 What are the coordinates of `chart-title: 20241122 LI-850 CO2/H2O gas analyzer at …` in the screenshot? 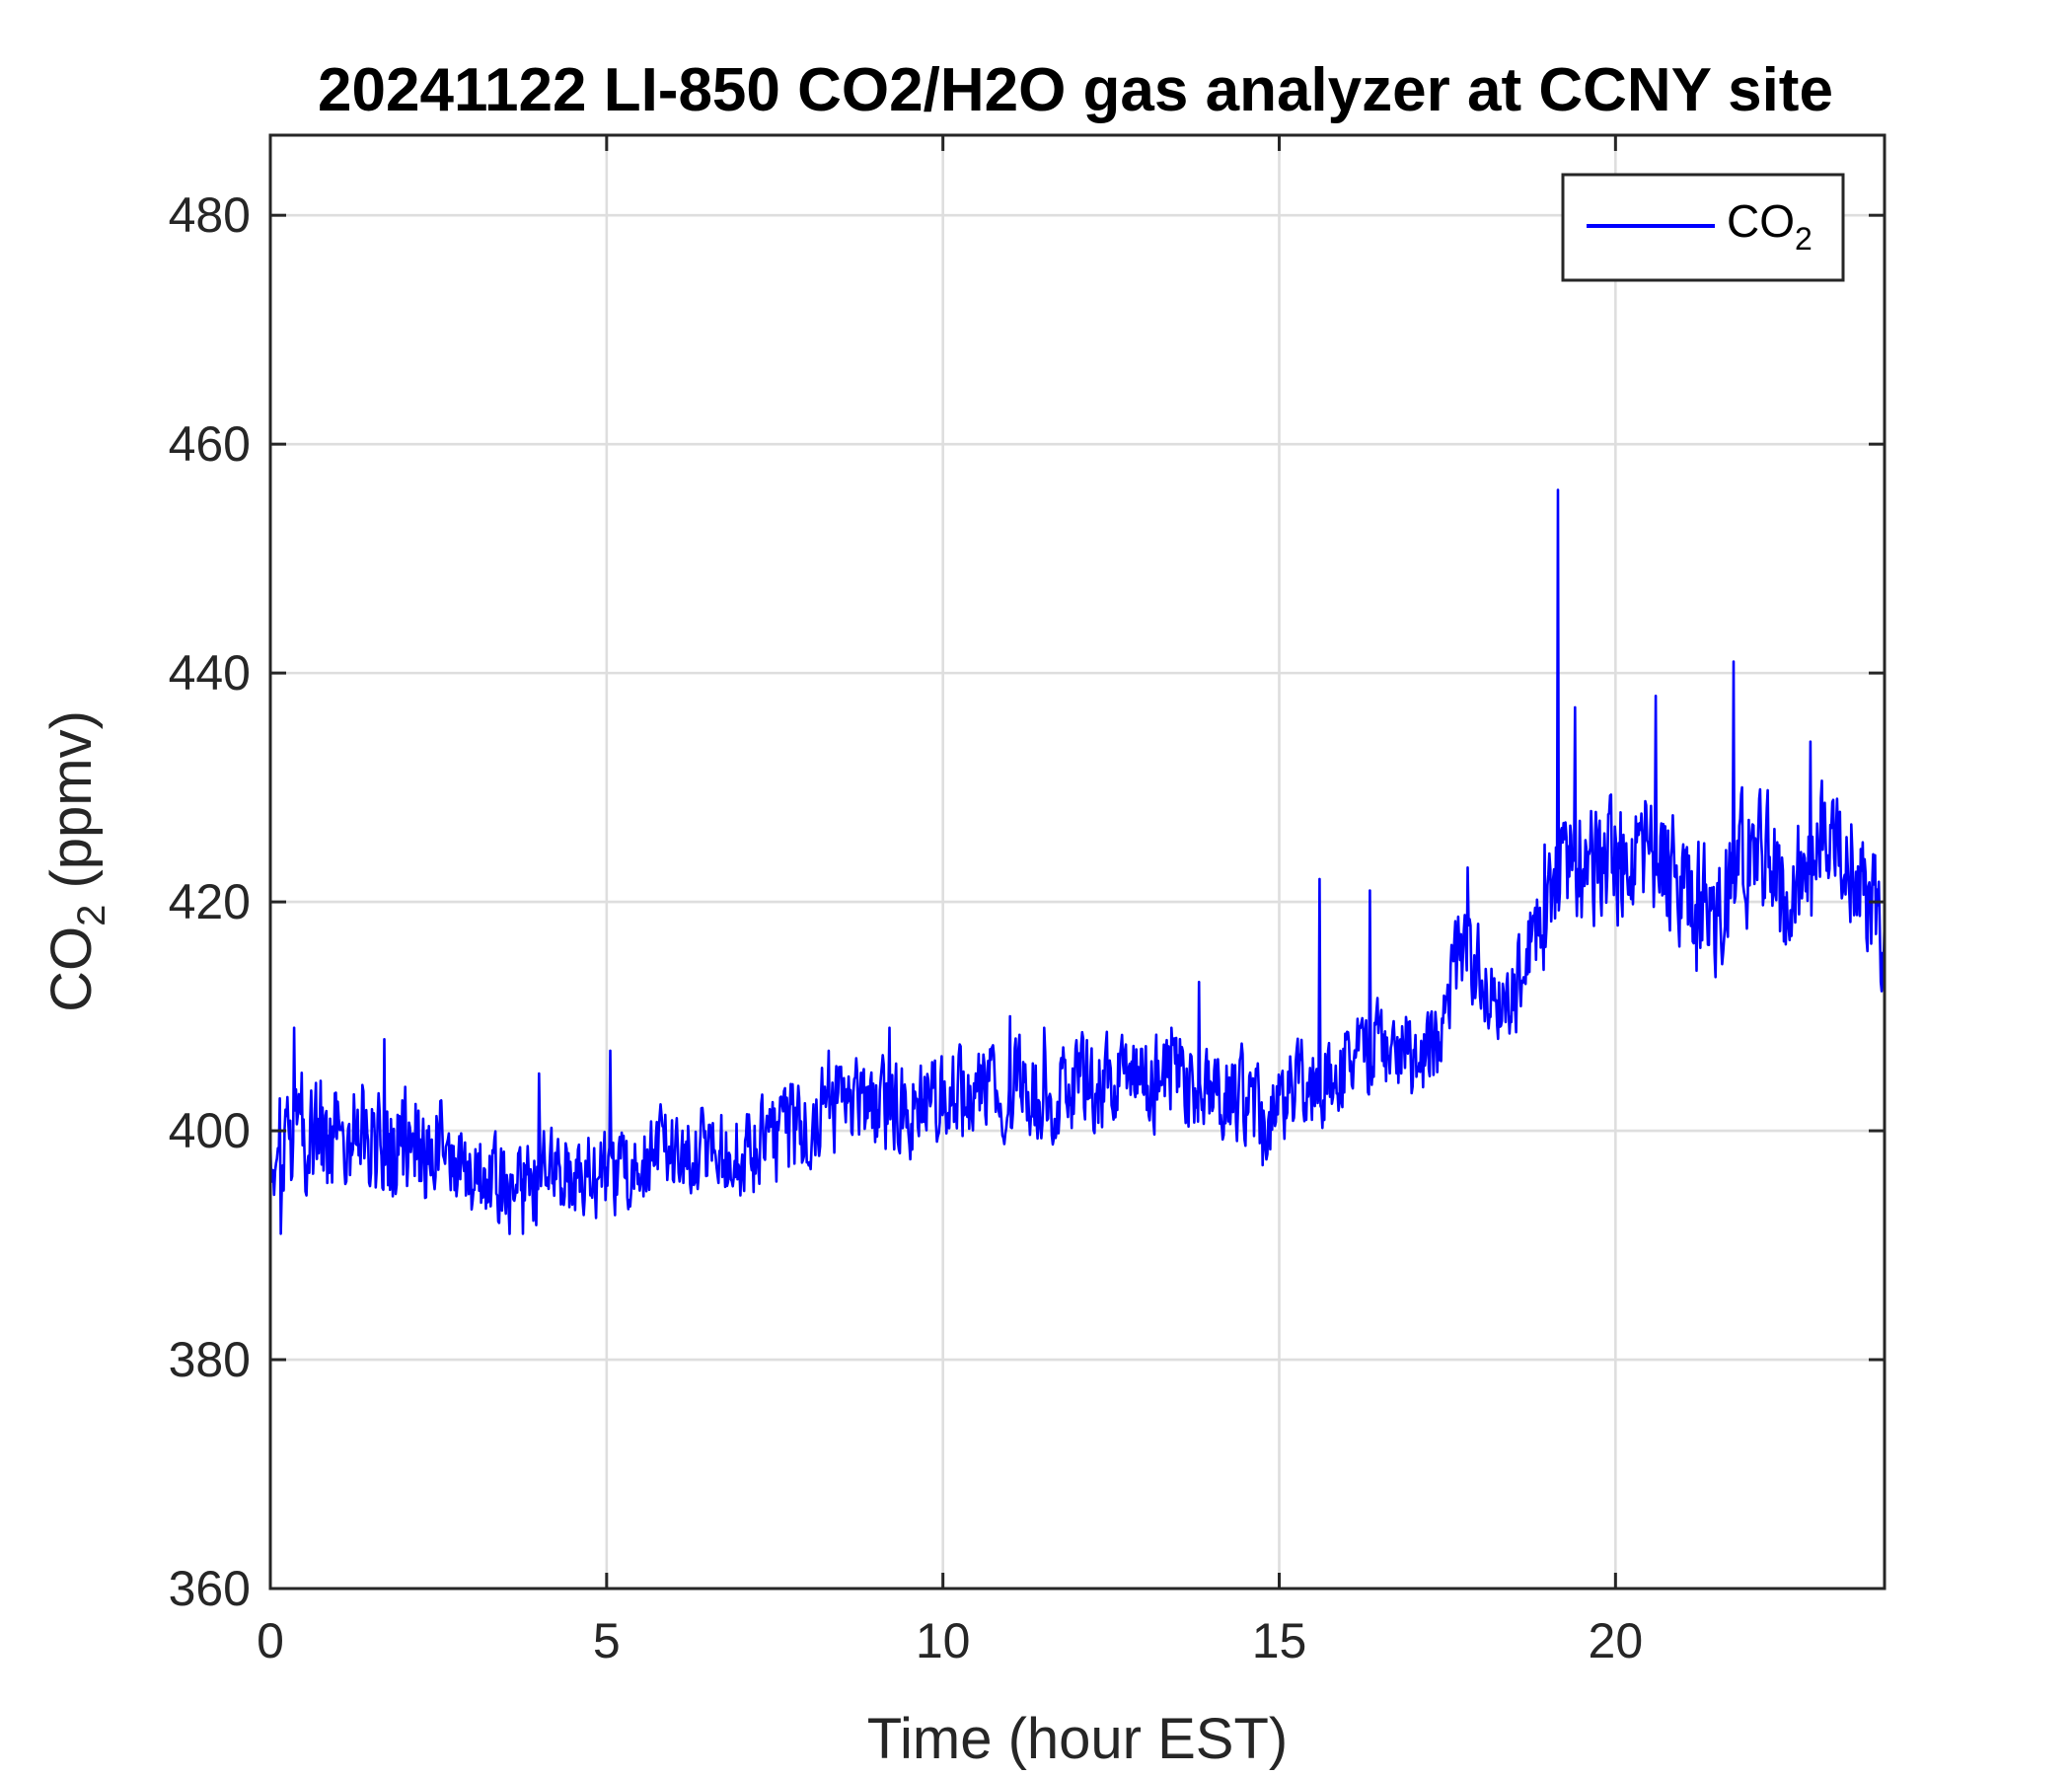 It's located at (1076, 90).